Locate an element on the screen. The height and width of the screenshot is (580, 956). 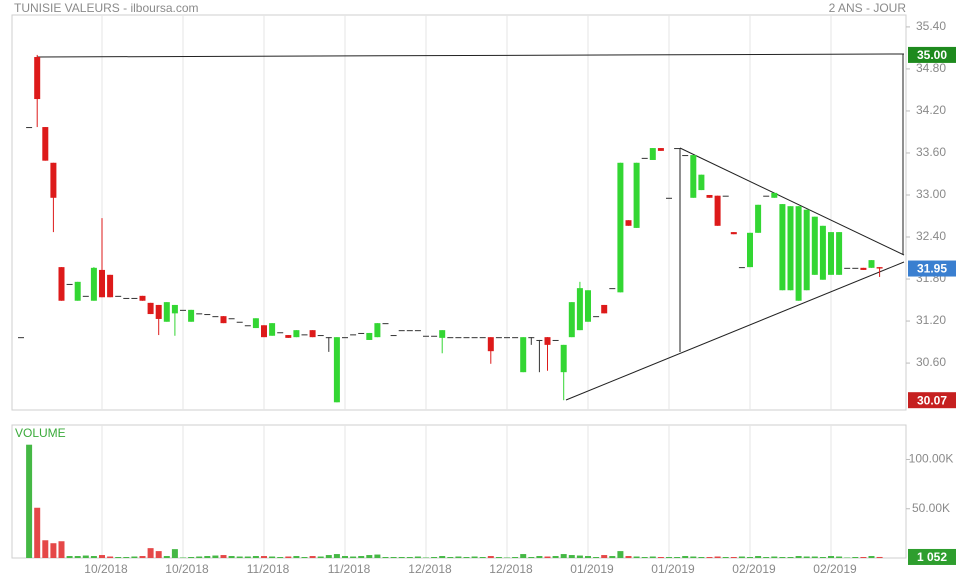
y-tick-label: 33.00 is located at coordinates (931, 194).